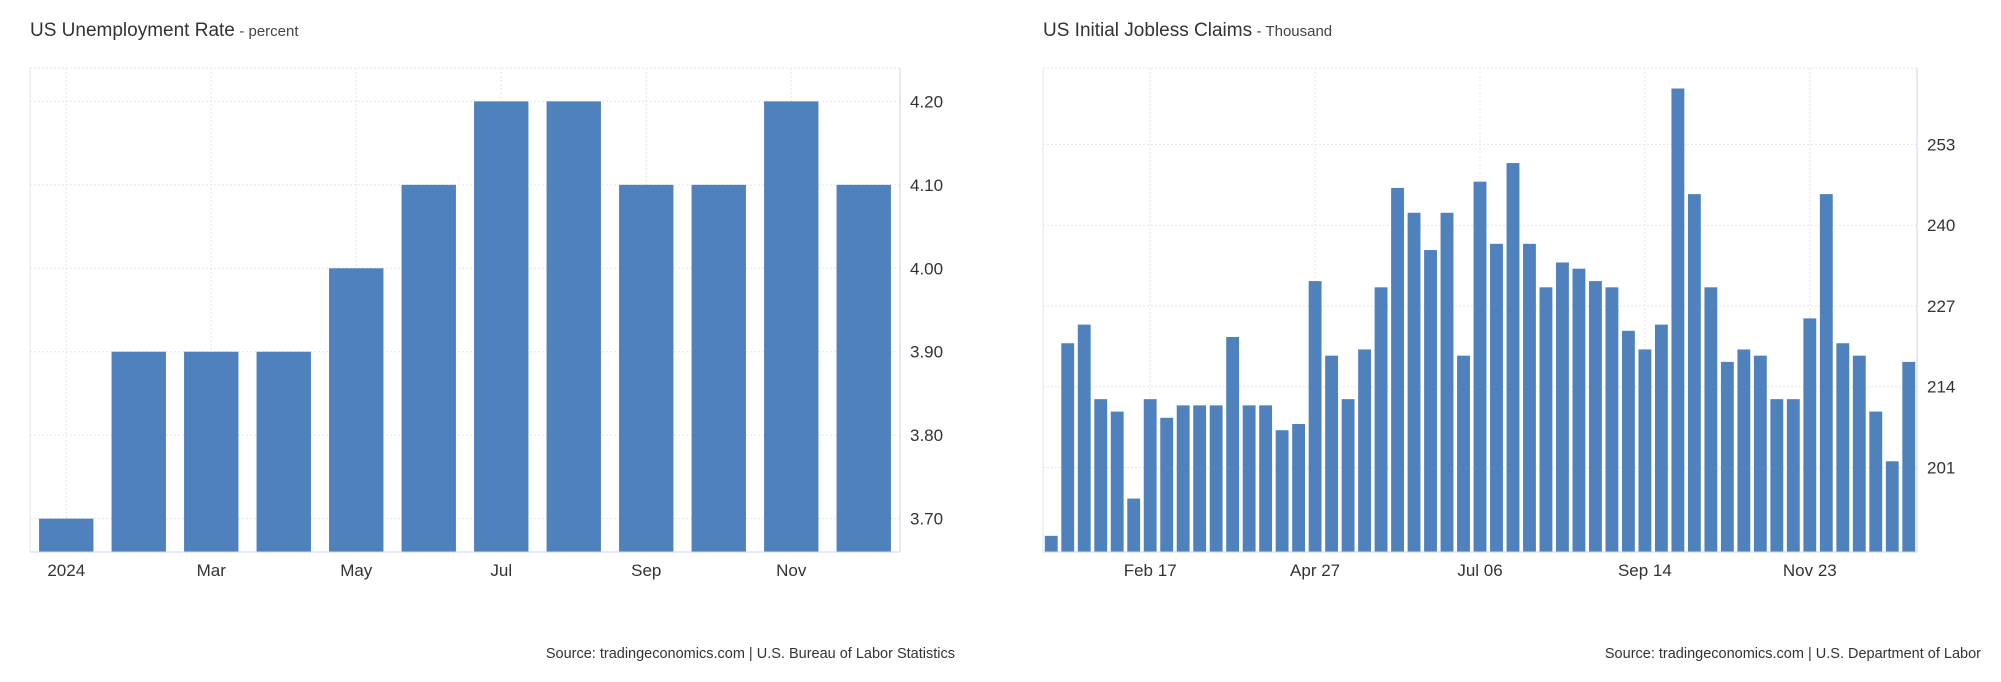 The height and width of the screenshot is (682, 2001). What do you see at coordinates (1299, 31) in the screenshot?
I see `chart-unit: Thousand` at bounding box center [1299, 31].